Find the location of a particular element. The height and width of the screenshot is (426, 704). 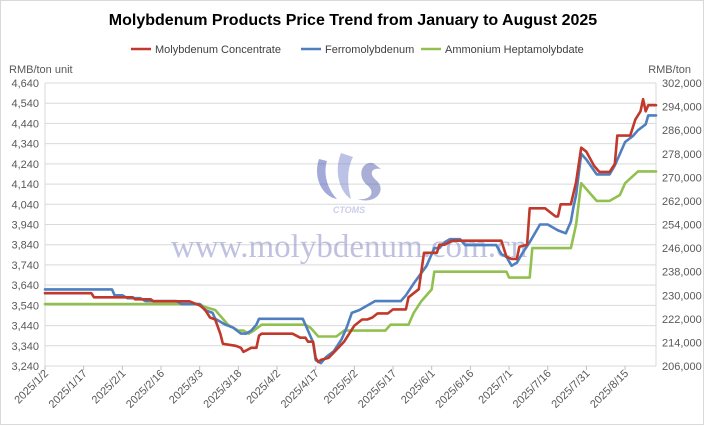

left-tick-label: 4,640 is located at coordinates (25, 84).